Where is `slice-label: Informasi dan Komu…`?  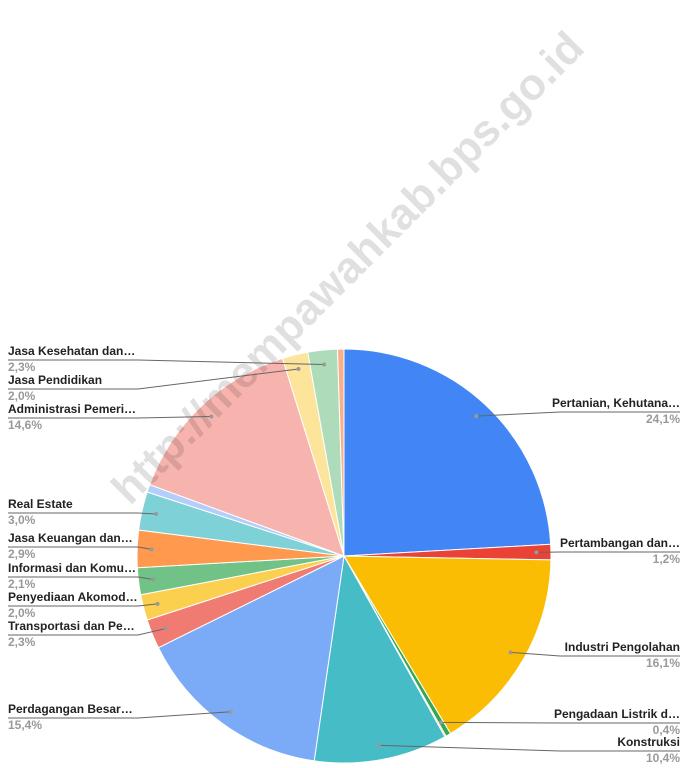 slice-label: Informasi dan Komu… is located at coordinates (72, 568).